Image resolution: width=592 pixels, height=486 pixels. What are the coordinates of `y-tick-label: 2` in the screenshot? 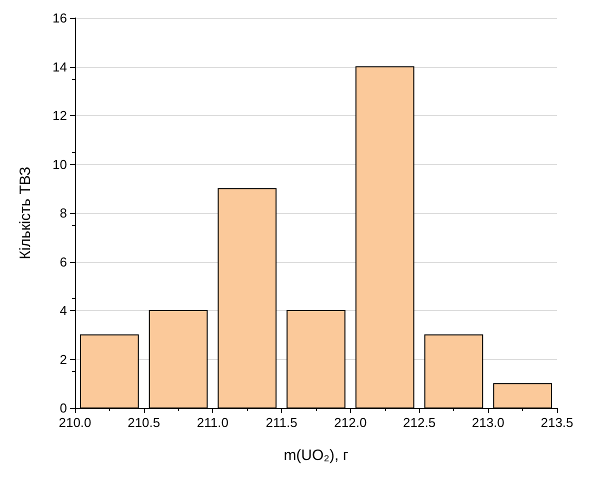 It's located at (63, 359).